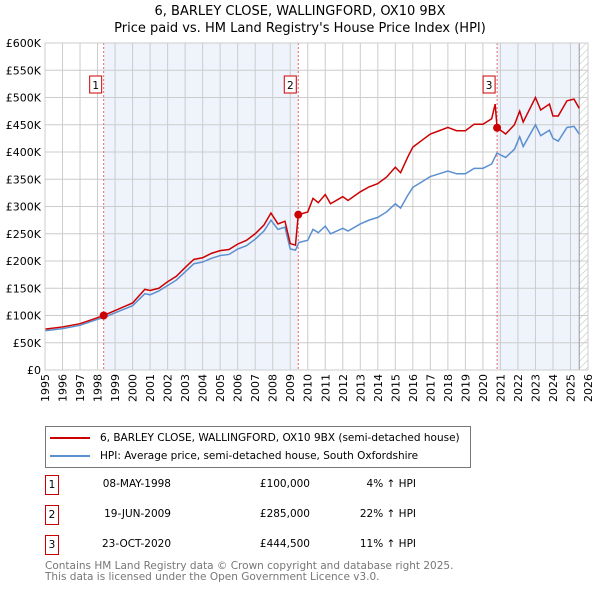 The width and height of the screenshot is (600, 590). What do you see at coordinates (391, 484) in the screenshot?
I see `transaction-hpi-delta: 4% ↑ HPI` at bounding box center [391, 484].